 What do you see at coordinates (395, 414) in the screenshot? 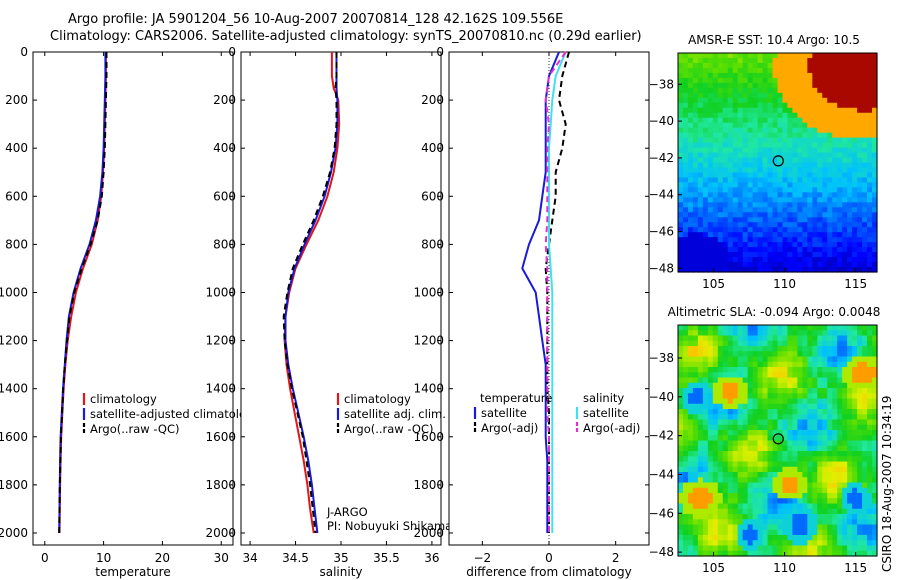
I see `legend-entry: satellite adj. clim.` at bounding box center [395, 414].